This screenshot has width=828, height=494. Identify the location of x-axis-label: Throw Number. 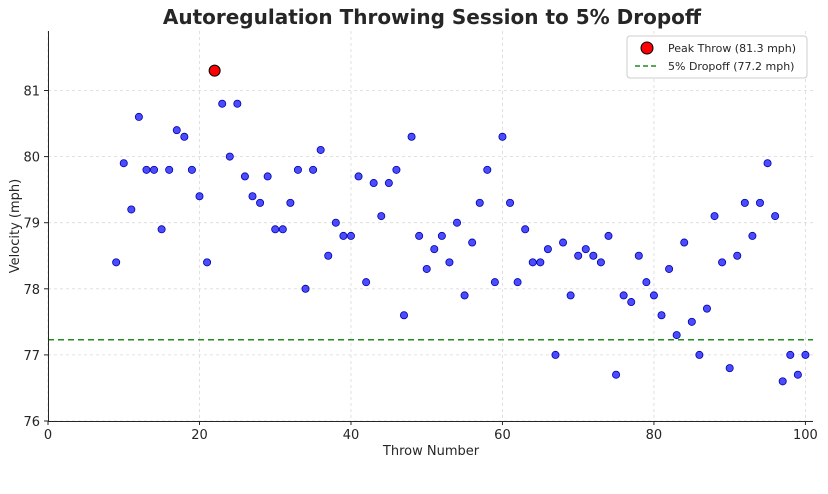
(431, 451).